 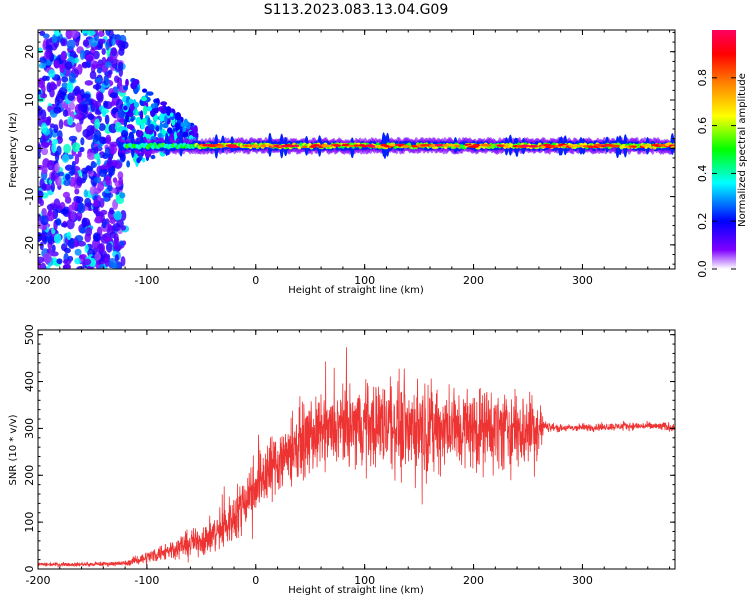 What do you see at coordinates (724, 149) in the screenshot?
I see `colorbar-gradient` at bounding box center [724, 149].